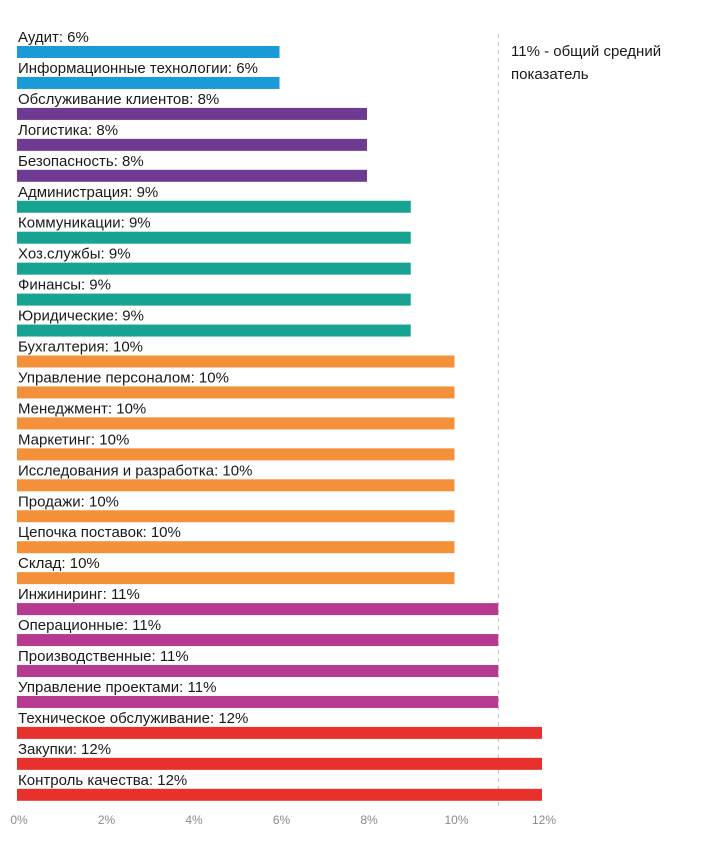 The image size is (702, 843). Describe the element at coordinates (89, 625) in the screenshot. I see `bar-label: Операционные: 11%` at that location.